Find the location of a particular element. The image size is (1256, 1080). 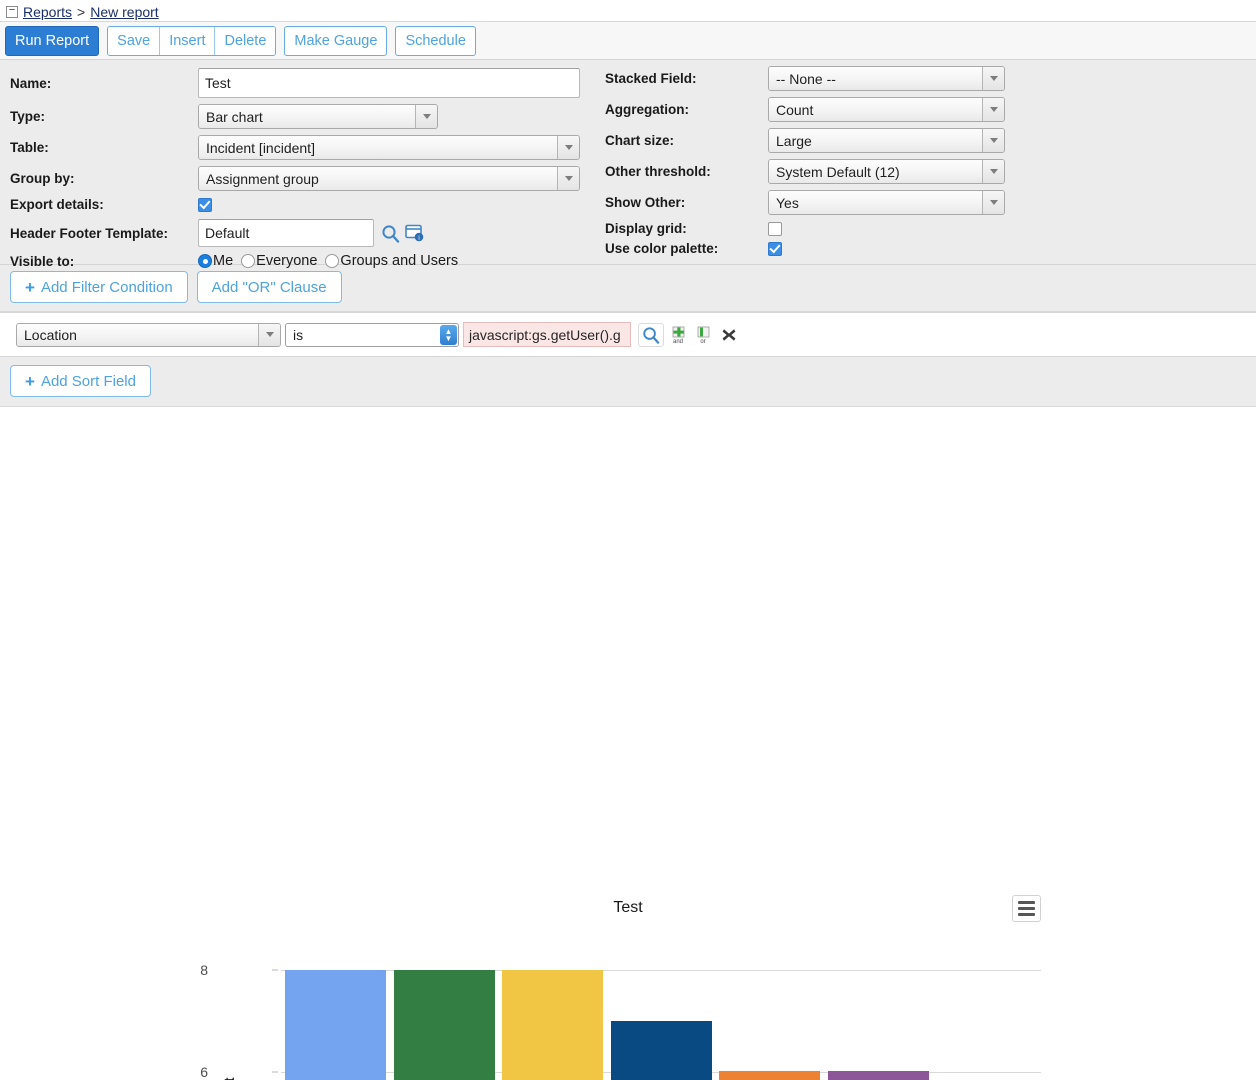

delete-button: Delete is located at coordinates (245, 40).